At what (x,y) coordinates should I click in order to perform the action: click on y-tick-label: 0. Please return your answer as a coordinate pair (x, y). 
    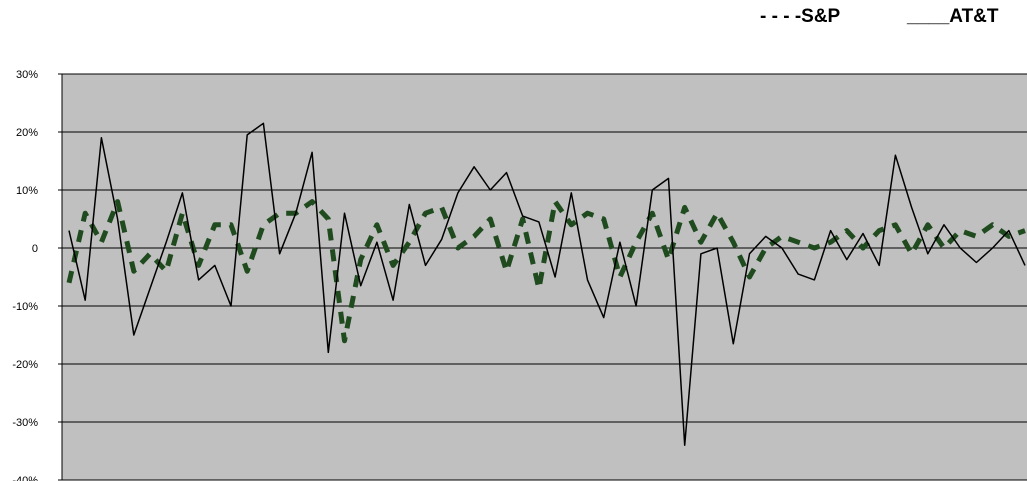
    Looking at the image, I should click on (35, 249).